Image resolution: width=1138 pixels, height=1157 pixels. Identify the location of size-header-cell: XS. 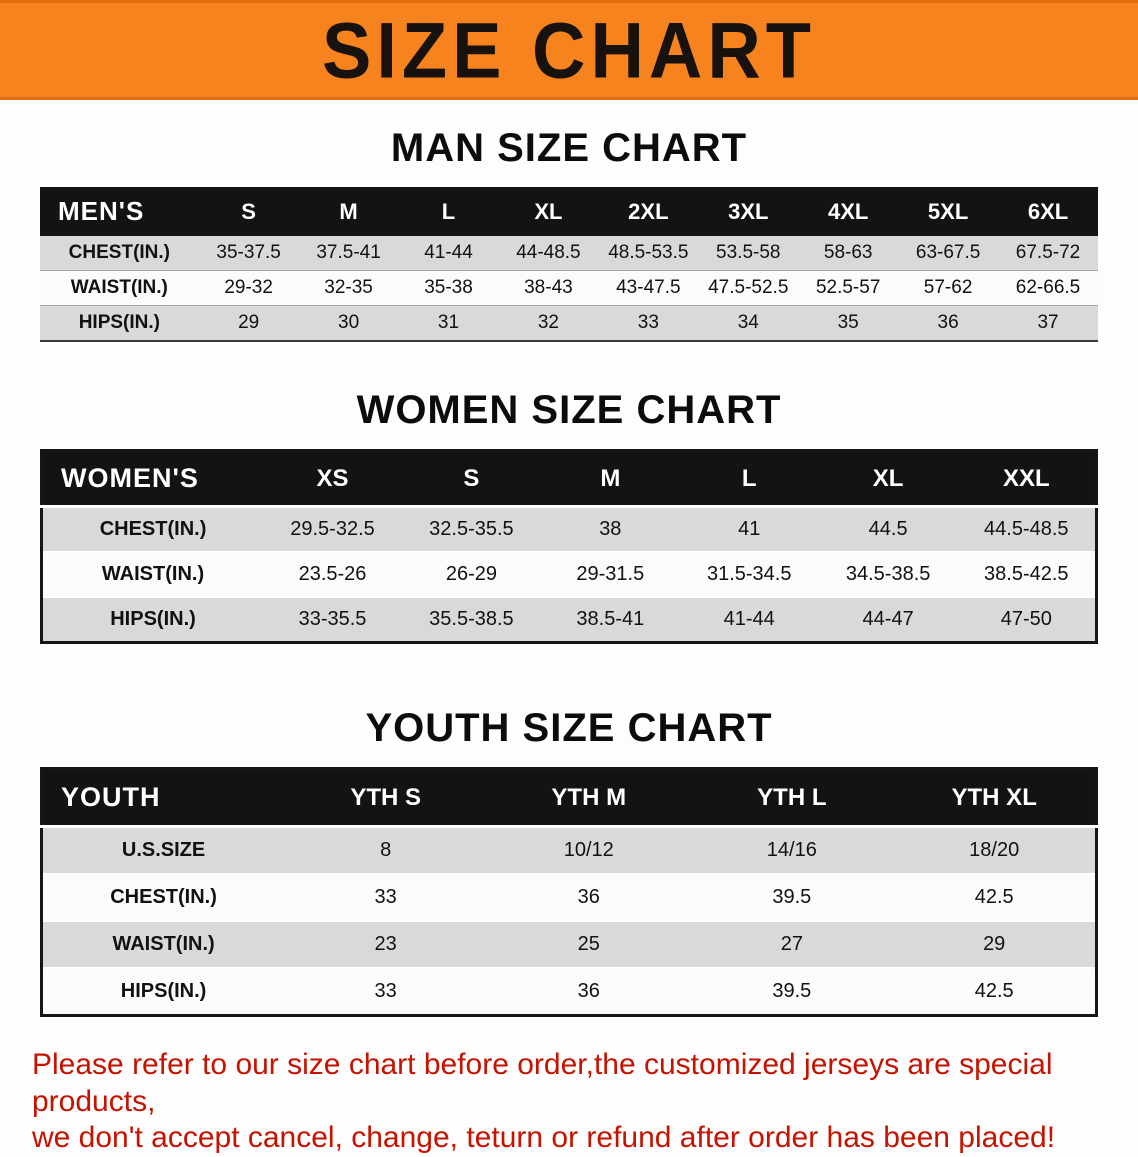
(332, 479).